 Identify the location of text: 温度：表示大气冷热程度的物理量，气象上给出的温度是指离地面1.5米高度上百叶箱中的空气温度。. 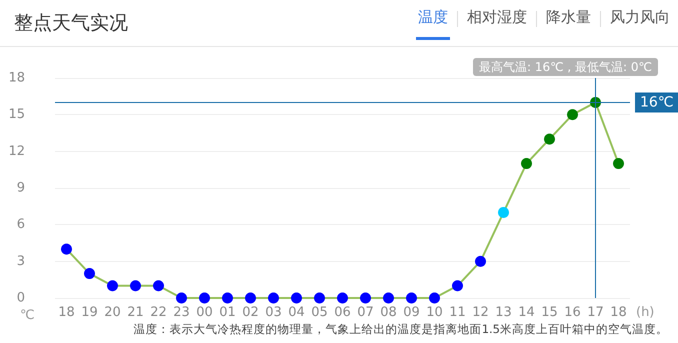
(401, 329).